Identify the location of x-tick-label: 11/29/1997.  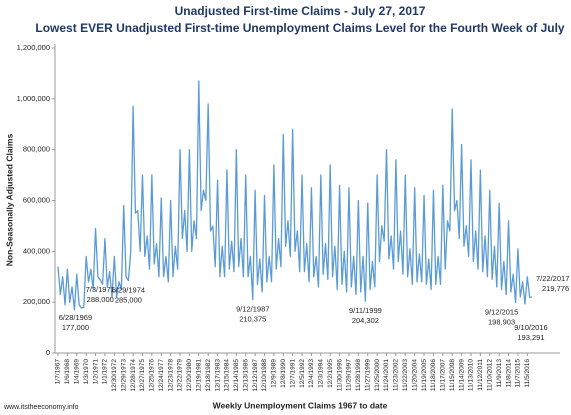
(349, 375).